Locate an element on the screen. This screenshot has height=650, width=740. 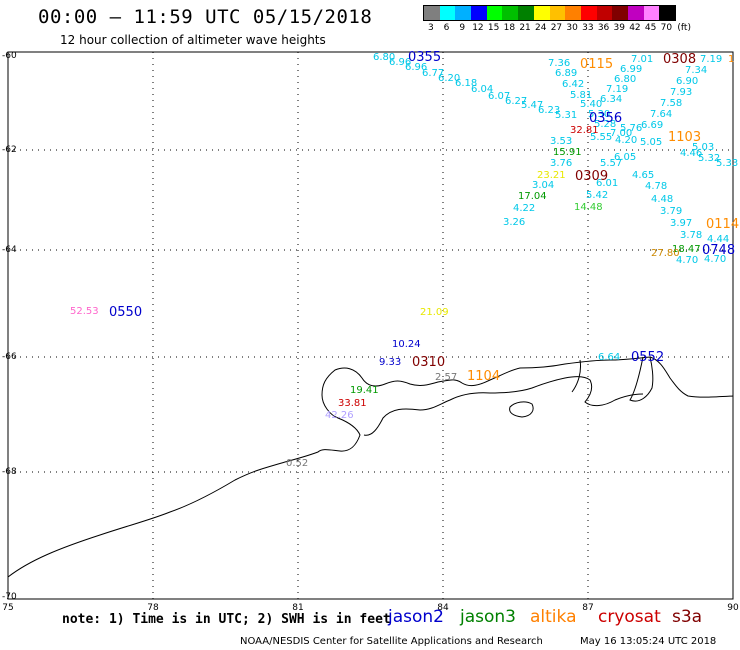
lon-label-84: 84 is located at coordinates (443, 608).